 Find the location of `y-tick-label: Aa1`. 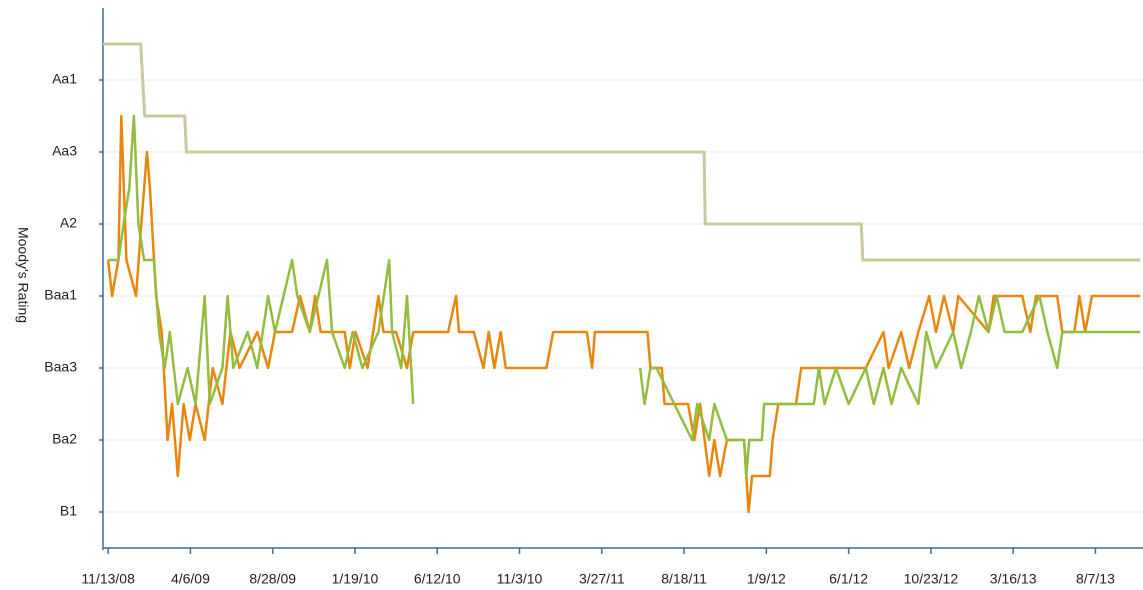

y-tick-label: Aa1 is located at coordinates (64, 79).